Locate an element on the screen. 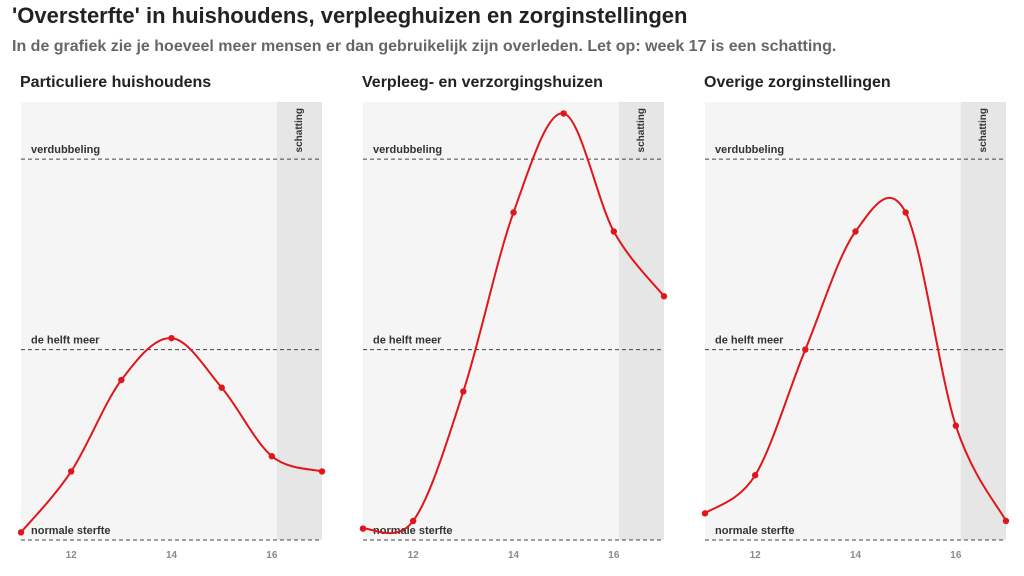 The image size is (1024, 576). panel-title: Overige zorginstellingen is located at coordinates (797, 82).